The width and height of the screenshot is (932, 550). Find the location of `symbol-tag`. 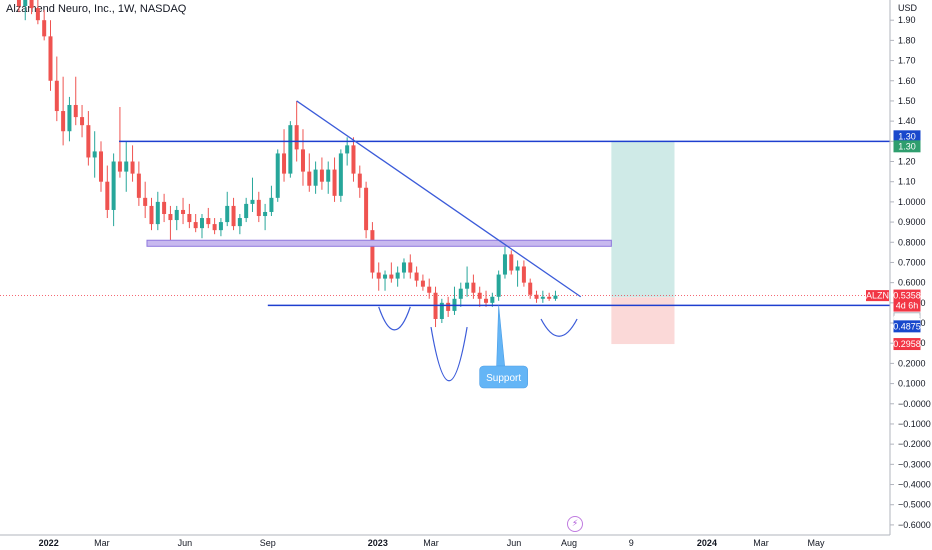

symbol-tag is located at coordinates (877, 296).